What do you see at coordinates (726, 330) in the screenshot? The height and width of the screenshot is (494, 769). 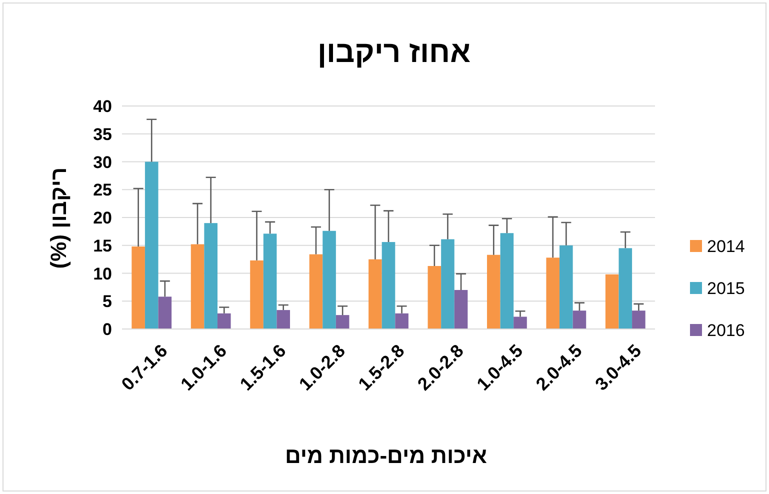 I see `legend-label: 2016` at bounding box center [726, 330].